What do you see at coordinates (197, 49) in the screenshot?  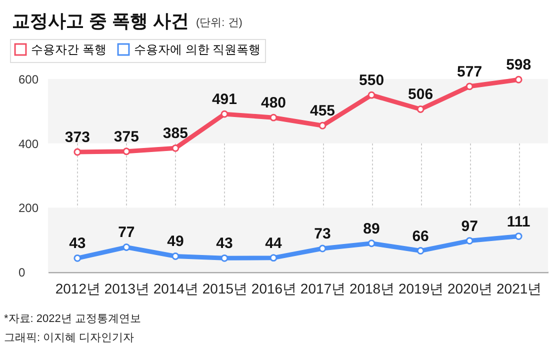 I see `legend-label: 수용자에 의한 직원폭행` at bounding box center [197, 49].